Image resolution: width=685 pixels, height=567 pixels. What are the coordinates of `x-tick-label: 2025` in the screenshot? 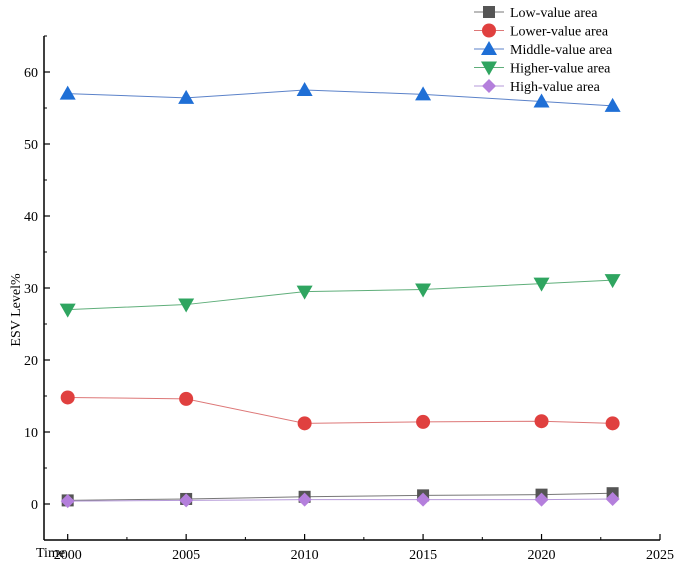 It's located at (660, 555).